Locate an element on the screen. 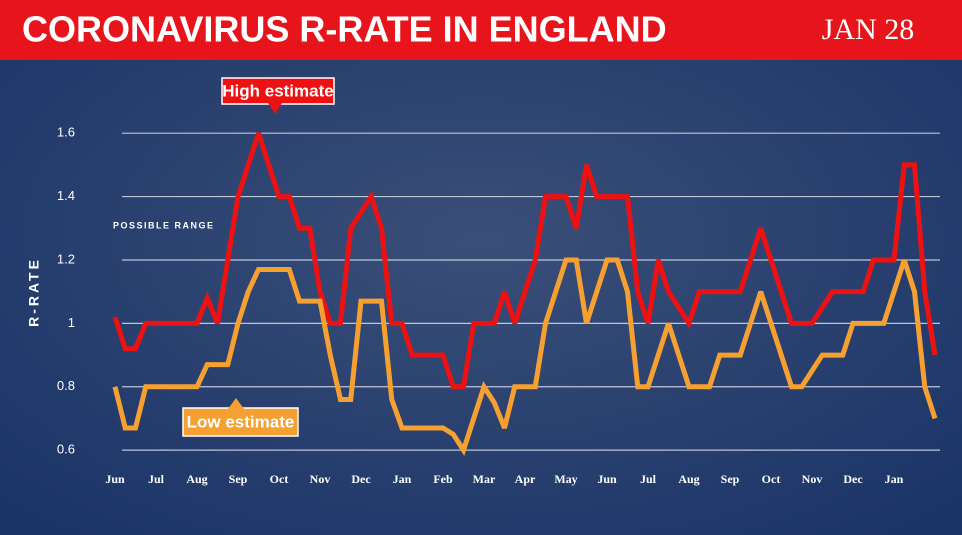 The height and width of the screenshot is (535, 962). legend-label: High estimate is located at coordinates (277, 90).